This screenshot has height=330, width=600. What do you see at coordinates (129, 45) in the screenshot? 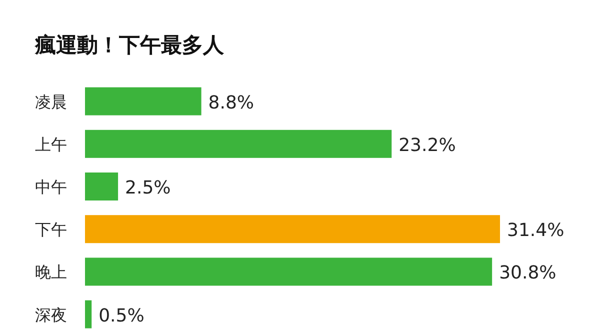
I see `chart-title: 瘋運動！下午最多人` at bounding box center [129, 45].